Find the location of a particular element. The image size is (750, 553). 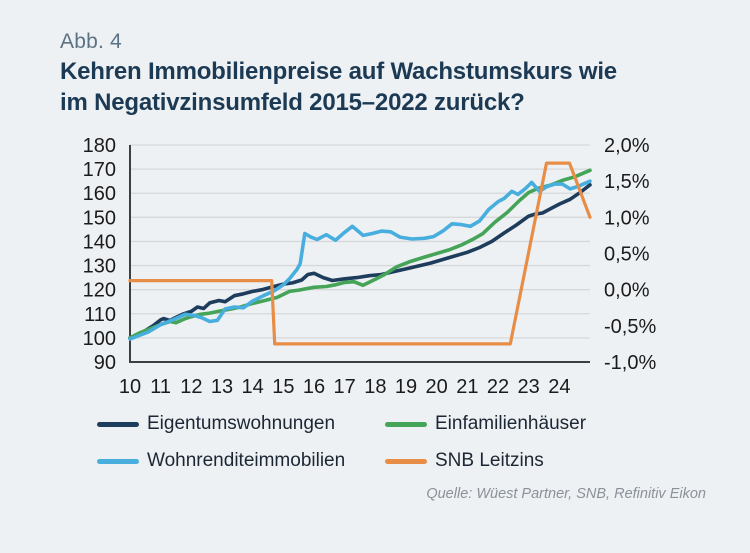

y-axis-tick-label-left: 180 is located at coordinates (99, 146).